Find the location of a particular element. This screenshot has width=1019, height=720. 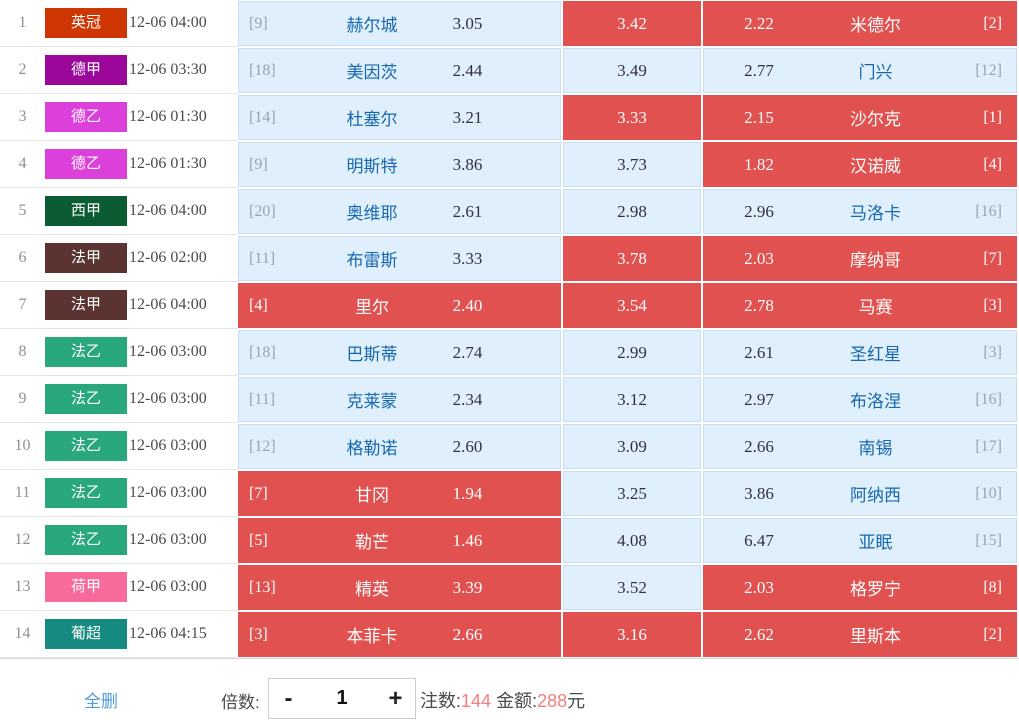

away-rank: [3] is located at coordinates (992, 352).